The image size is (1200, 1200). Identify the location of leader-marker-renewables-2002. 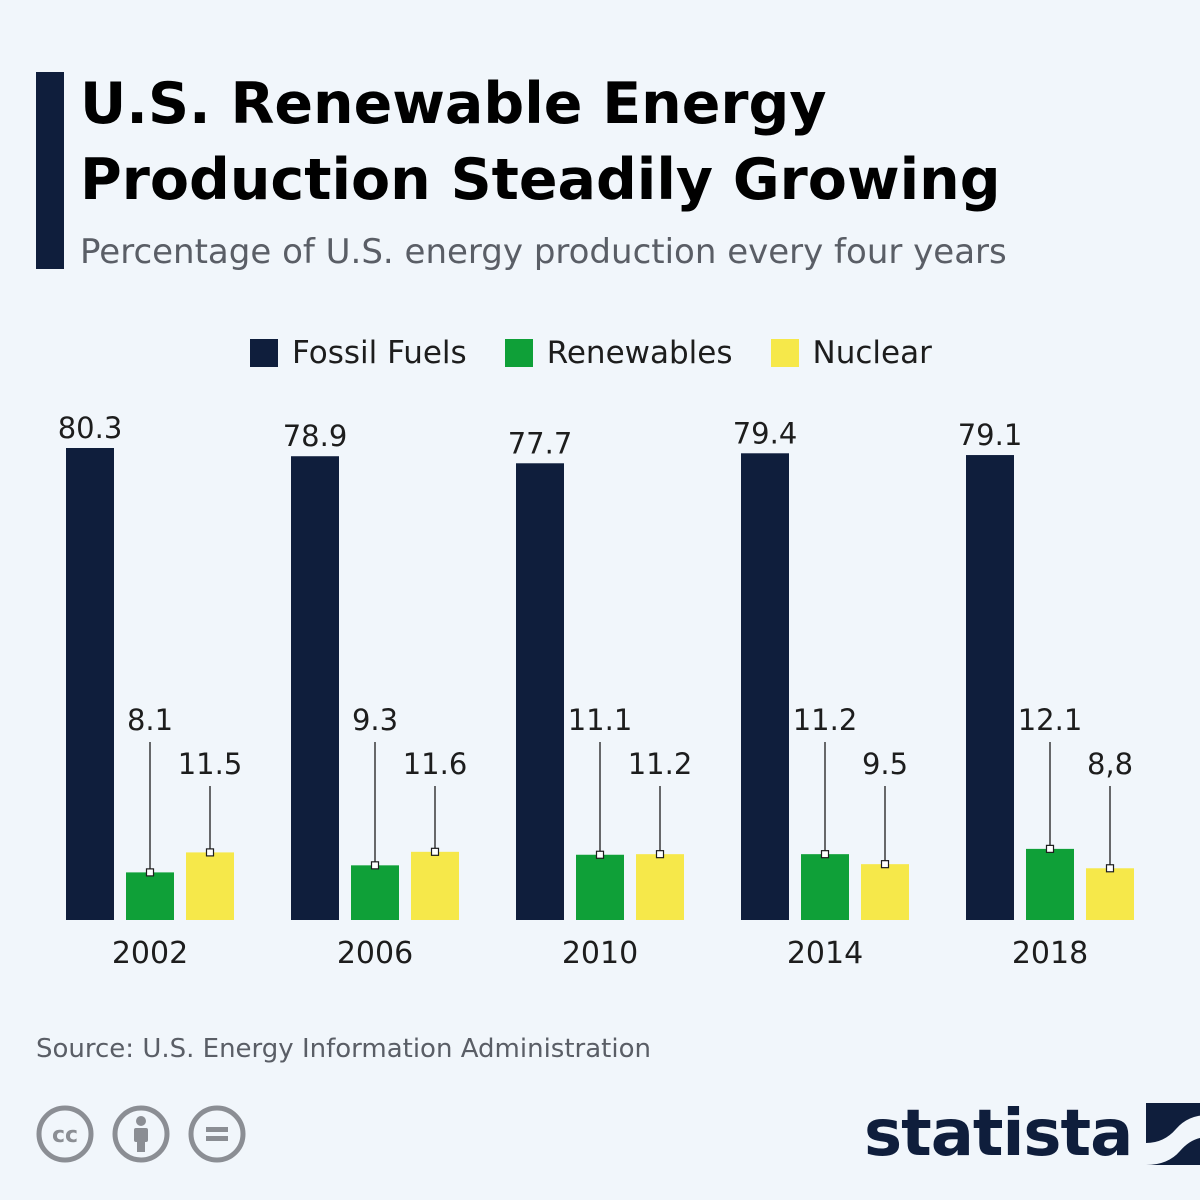
(150, 872).